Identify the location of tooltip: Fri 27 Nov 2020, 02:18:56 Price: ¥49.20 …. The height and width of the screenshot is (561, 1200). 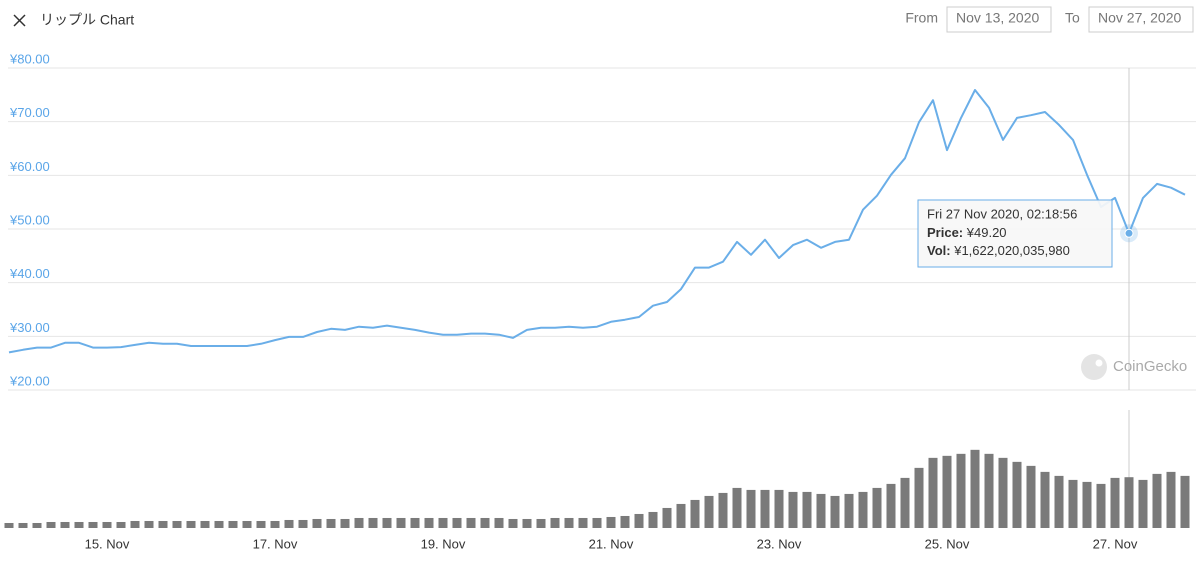
(1015, 233).